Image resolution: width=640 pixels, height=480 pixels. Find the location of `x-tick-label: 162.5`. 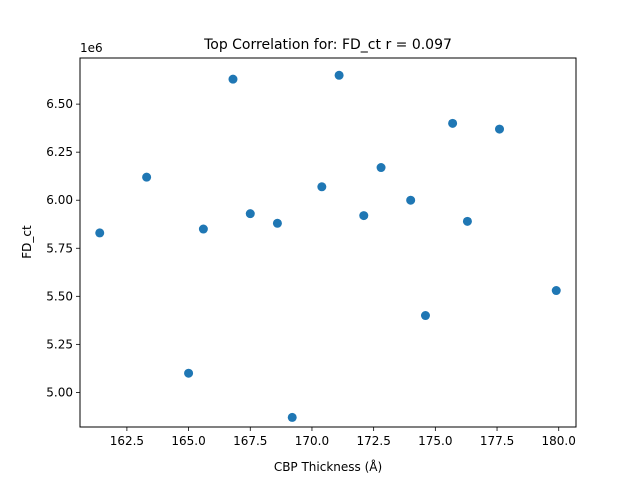

x-tick-label: 162.5 is located at coordinates (127, 441).